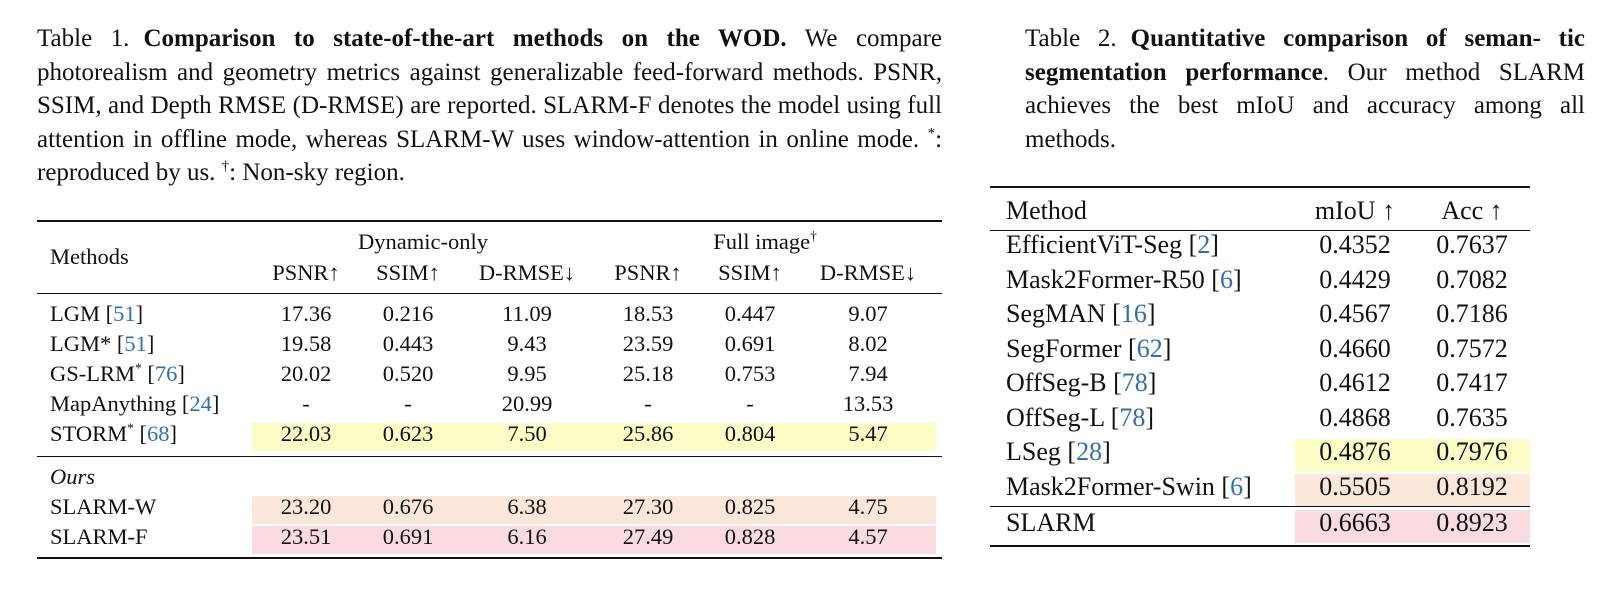 The height and width of the screenshot is (596, 1613). What do you see at coordinates (762, 241) in the screenshot?
I see `group-full-image-label: Full image` at bounding box center [762, 241].